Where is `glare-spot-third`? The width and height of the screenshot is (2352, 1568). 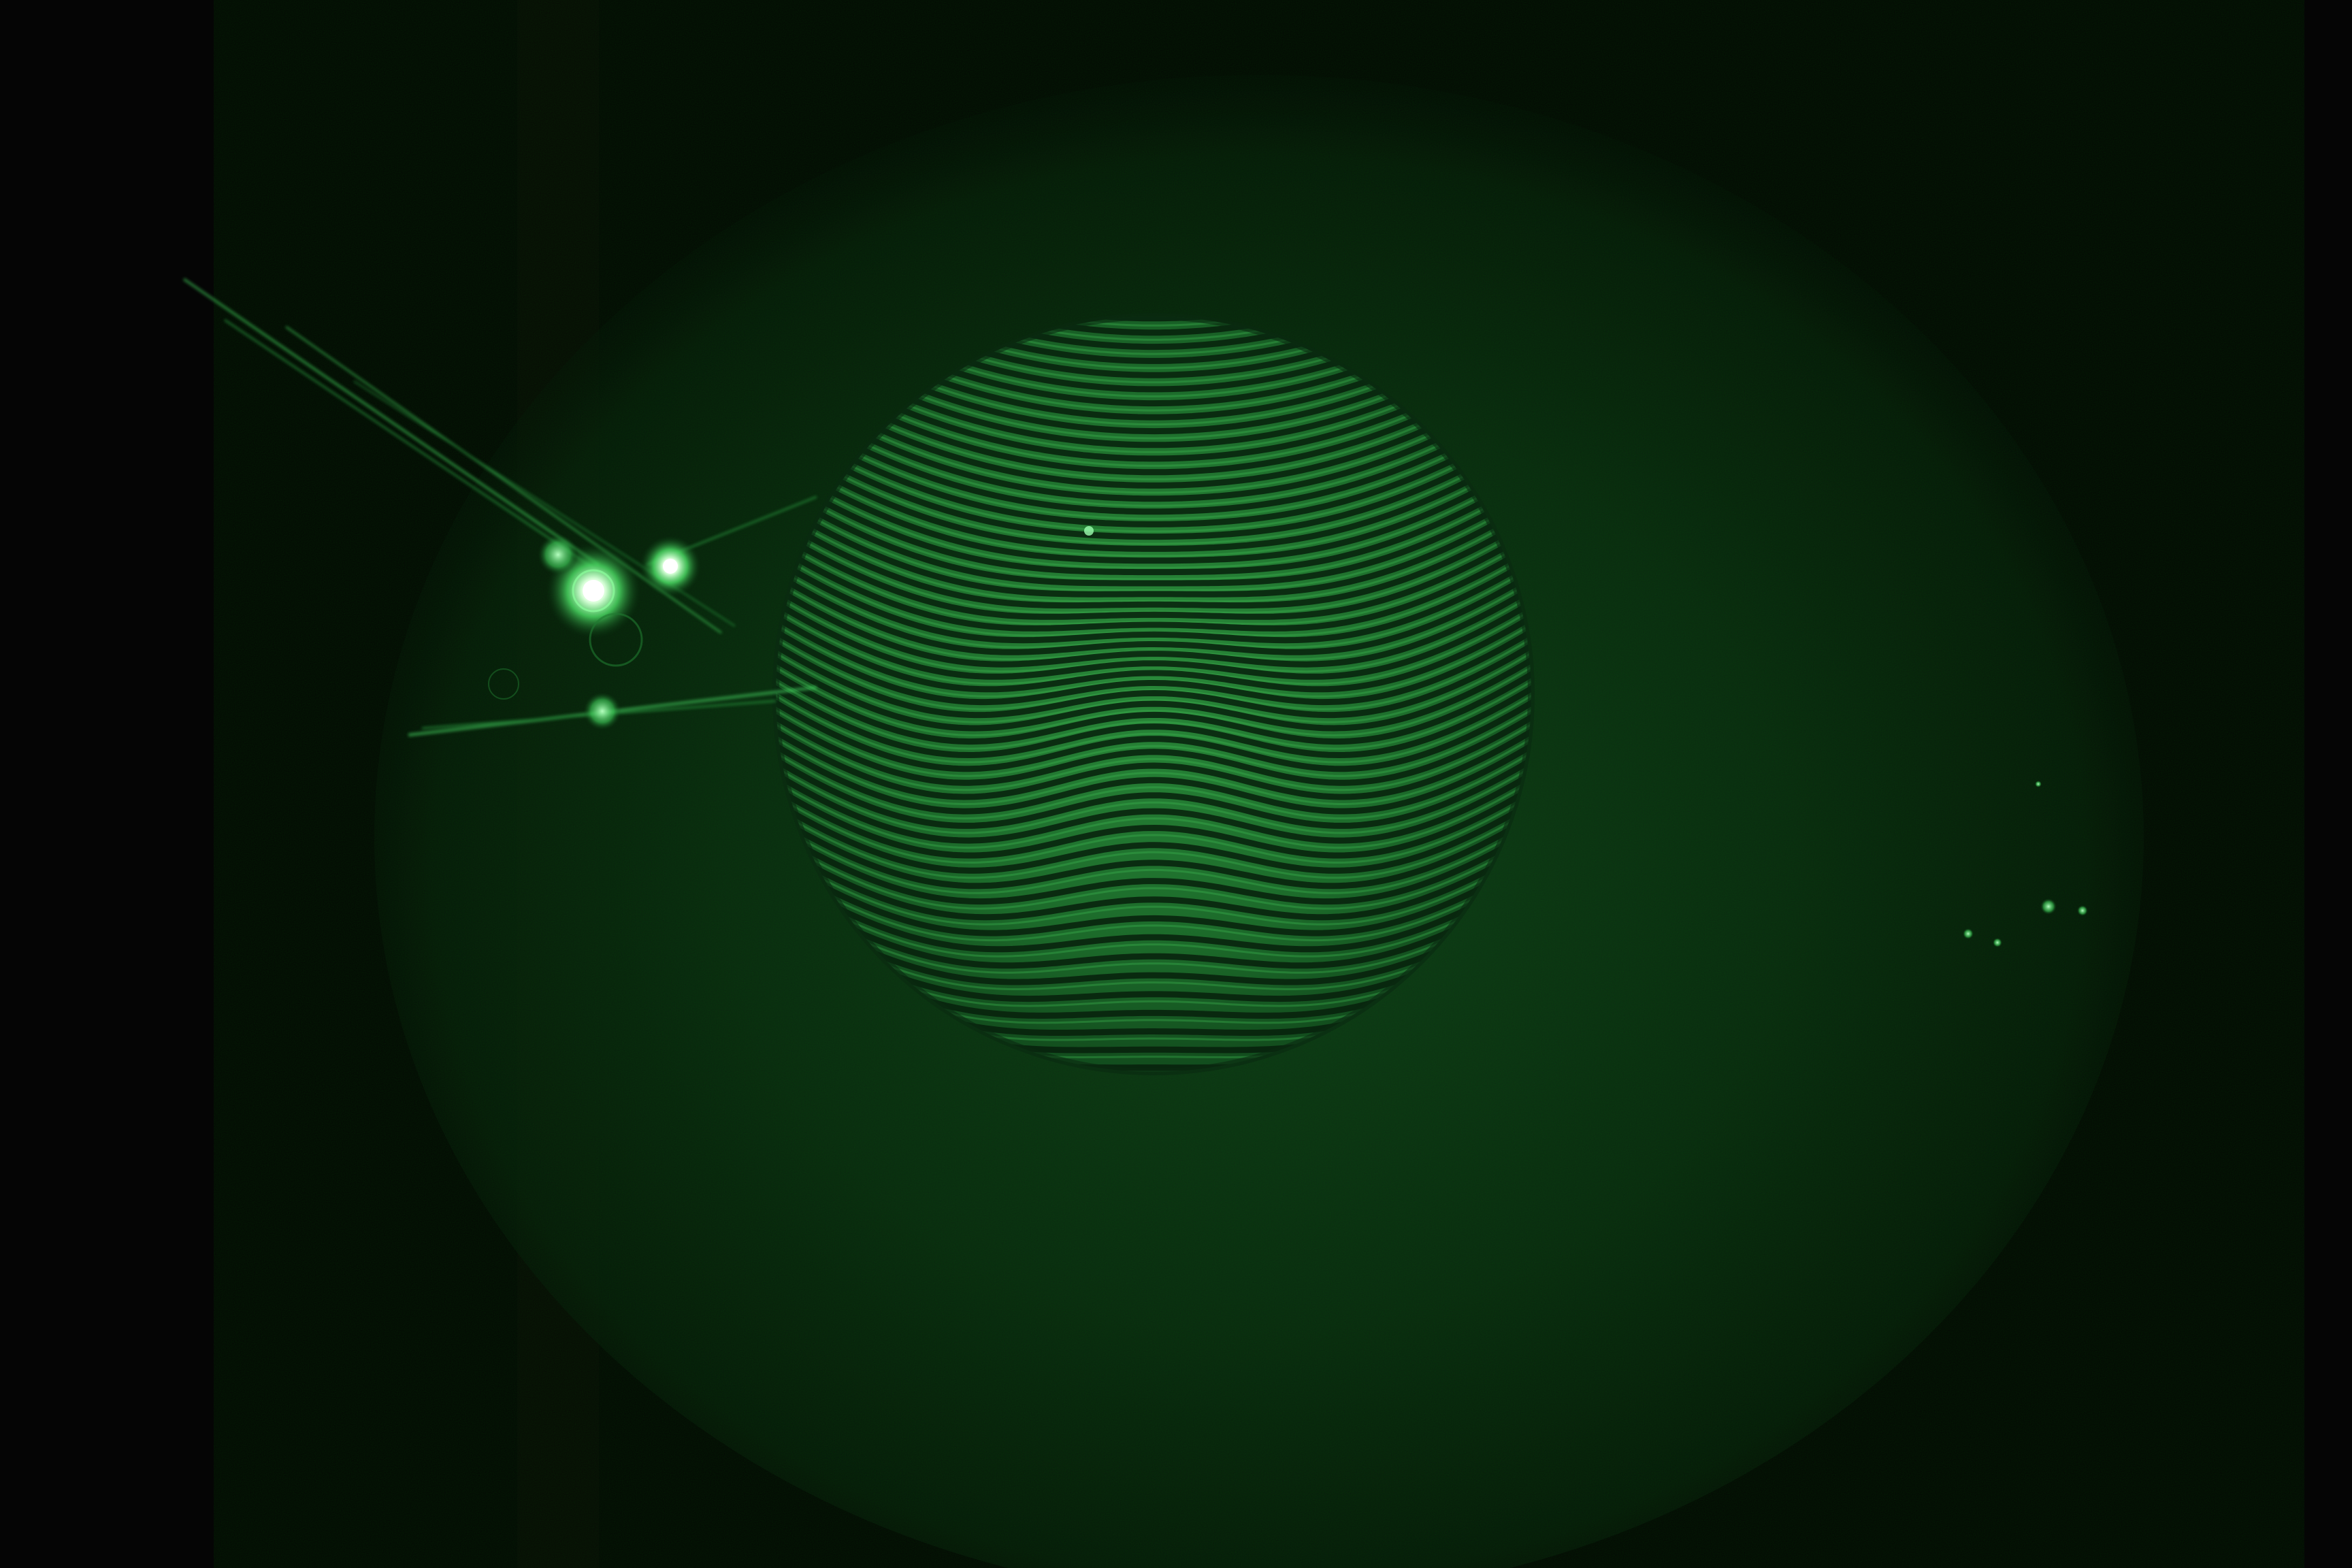 glare-spot-third is located at coordinates (558, 554).